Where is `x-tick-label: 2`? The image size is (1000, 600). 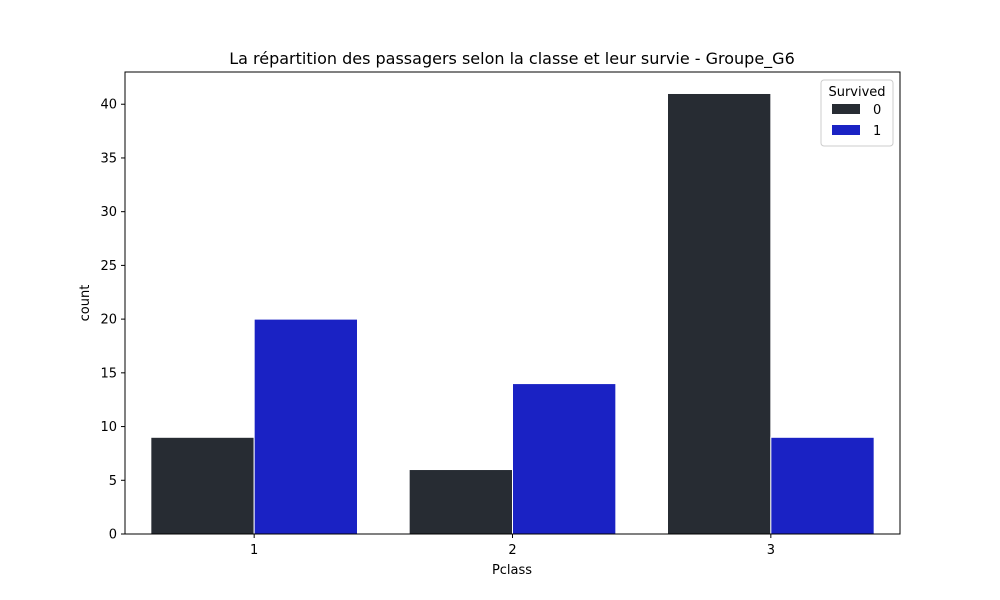 x-tick-label: 2 is located at coordinates (512, 550).